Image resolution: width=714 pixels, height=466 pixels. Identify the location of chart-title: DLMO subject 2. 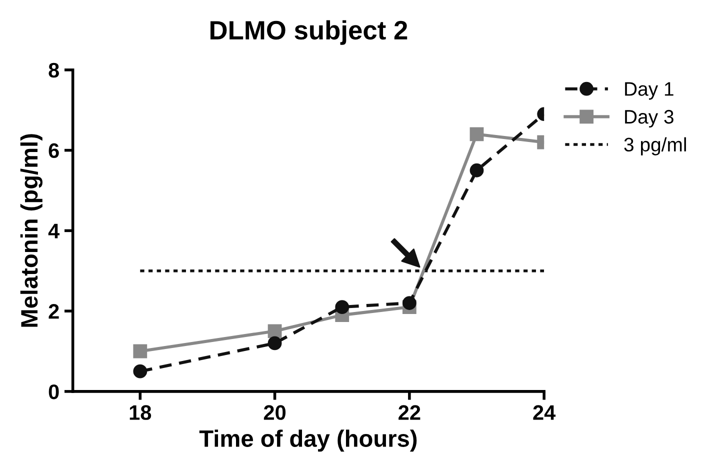
(309, 32).